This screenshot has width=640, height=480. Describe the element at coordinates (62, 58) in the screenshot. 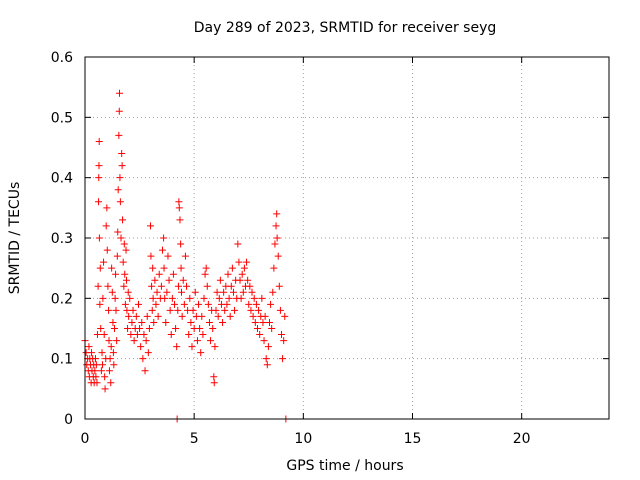

I see `y-tick-label: 0.6` at that location.